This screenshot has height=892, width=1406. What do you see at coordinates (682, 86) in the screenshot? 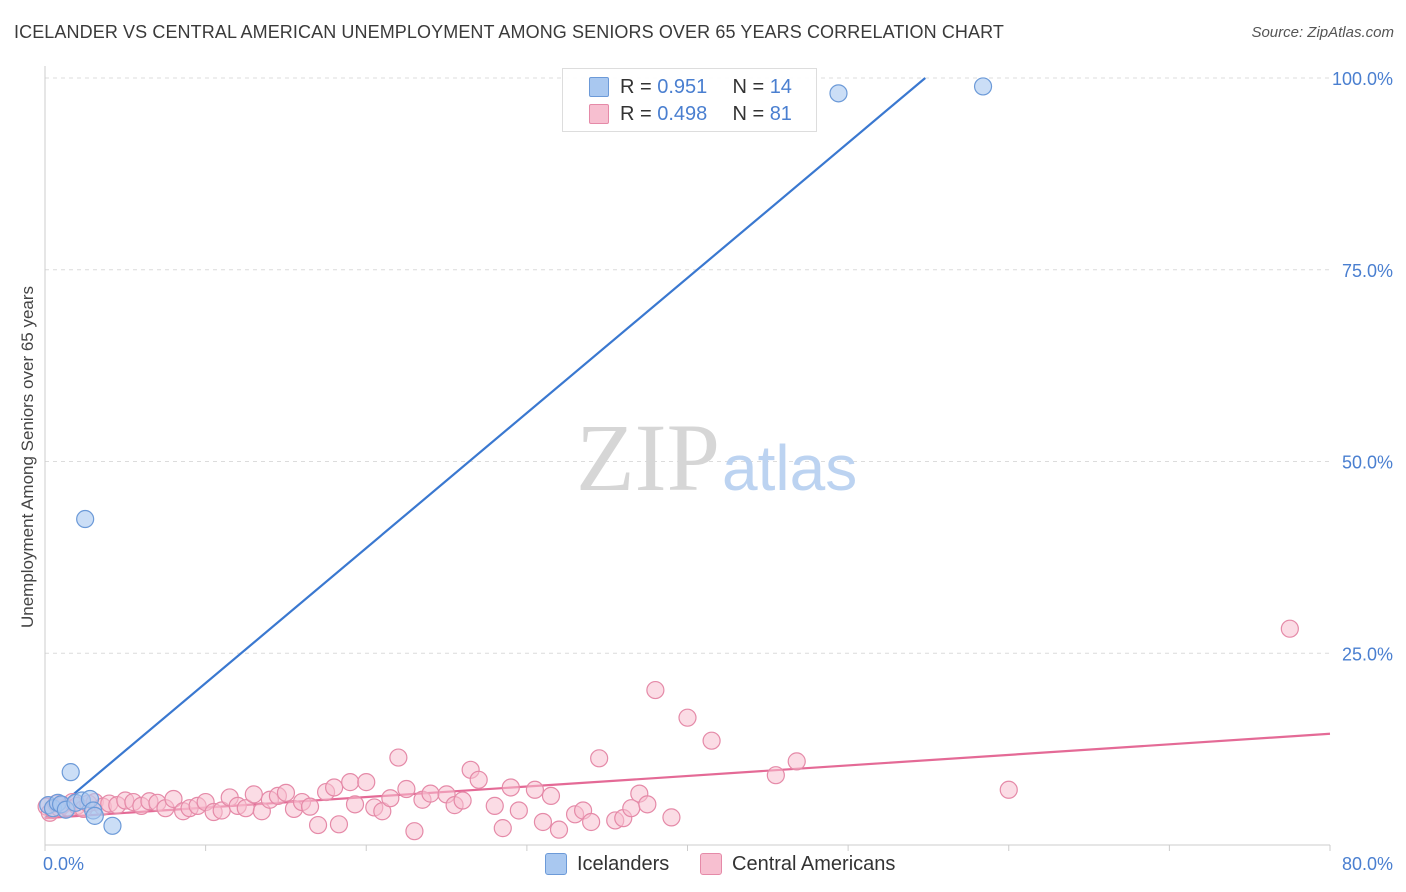
I see `legend-r-value: 0.951` at bounding box center [682, 86].